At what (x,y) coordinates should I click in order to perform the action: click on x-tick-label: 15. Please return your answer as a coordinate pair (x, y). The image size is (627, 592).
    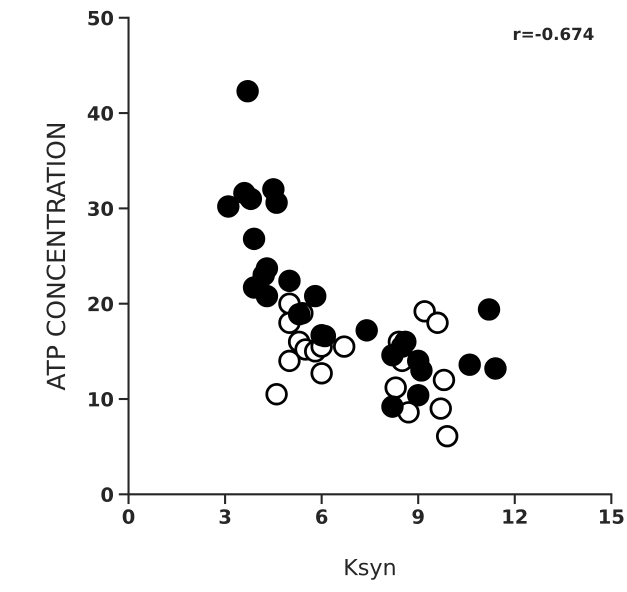
    Looking at the image, I should click on (612, 517).